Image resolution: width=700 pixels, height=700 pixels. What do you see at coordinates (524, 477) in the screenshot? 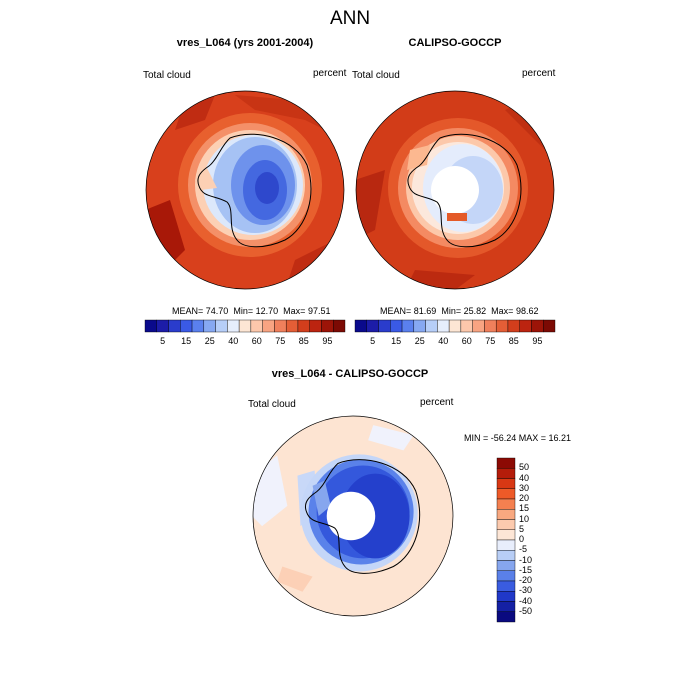
I see `diff-colorbar-tick-label: 40` at bounding box center [524, 477].